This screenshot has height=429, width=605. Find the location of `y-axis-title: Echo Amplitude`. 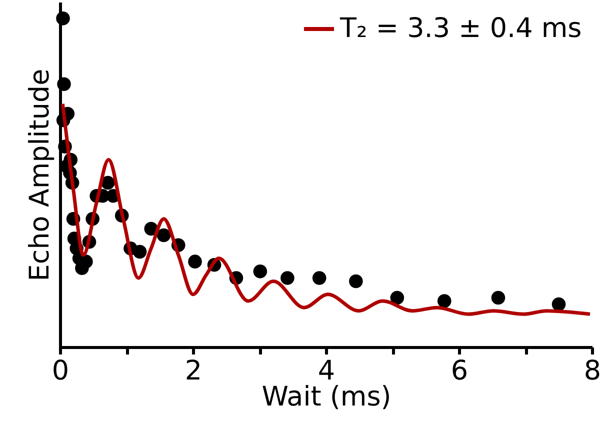

y-axis-title: Echo Amplitude is located at coordinates (40, 175).